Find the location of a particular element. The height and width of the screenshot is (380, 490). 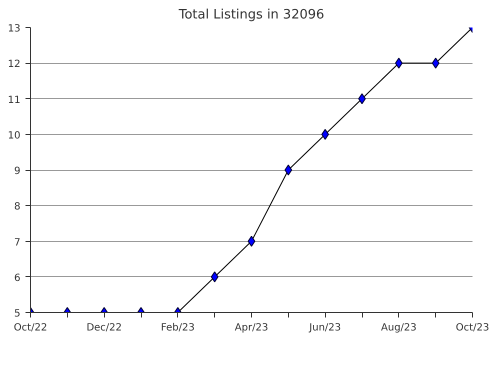

x-tick-label: Dec/22 is located at coordinates (104, 328).